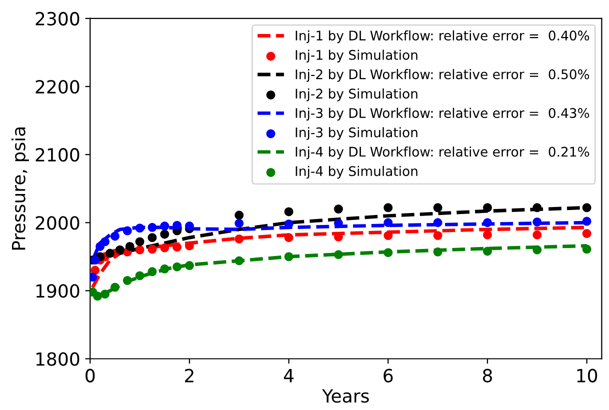 This screenshot has height=410, width=609. What do you see at coordinates (587, 375) in the screenshot?
I see `x-tick-label: 10` at bounding box center [587, 375].